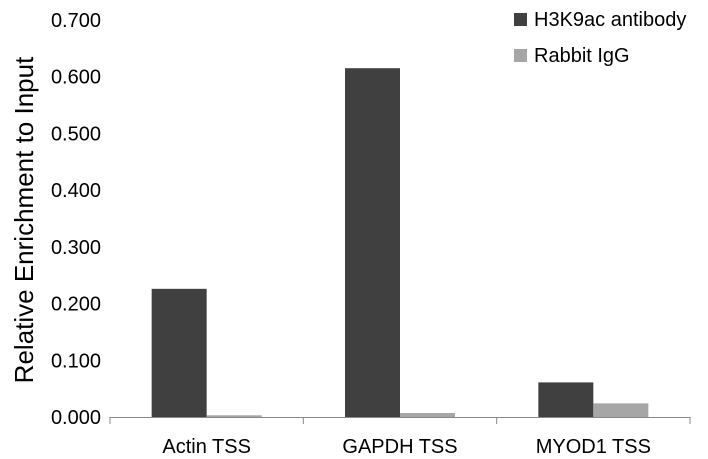 The height and width of the screenshot is (459, 708). What do you see at coordinates (206, 447) in the screenshot?
I see `category-label: Actin TSS` at bounding box center [206, 447].